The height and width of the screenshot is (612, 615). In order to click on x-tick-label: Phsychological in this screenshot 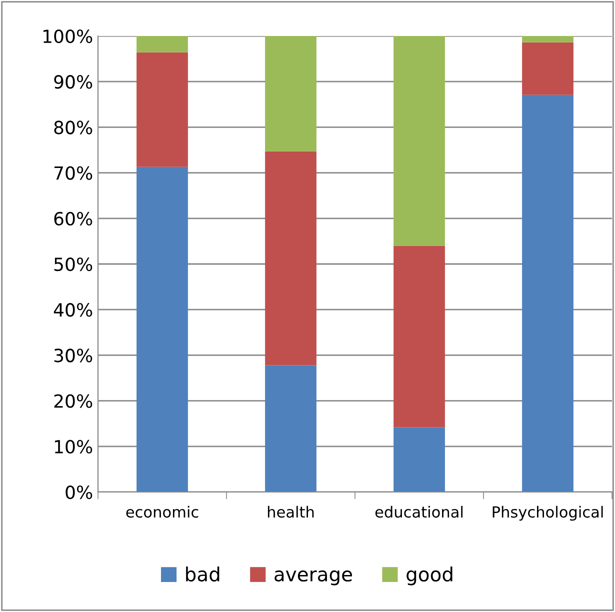, I will do `click(547, 513)`.